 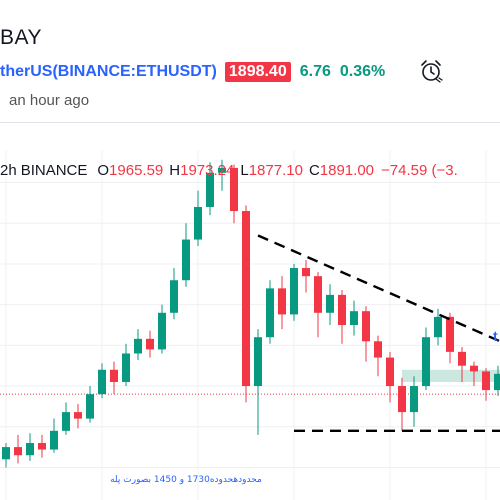 I want to click on price-change-percent: 0.36%, so click(x=362, y=71).